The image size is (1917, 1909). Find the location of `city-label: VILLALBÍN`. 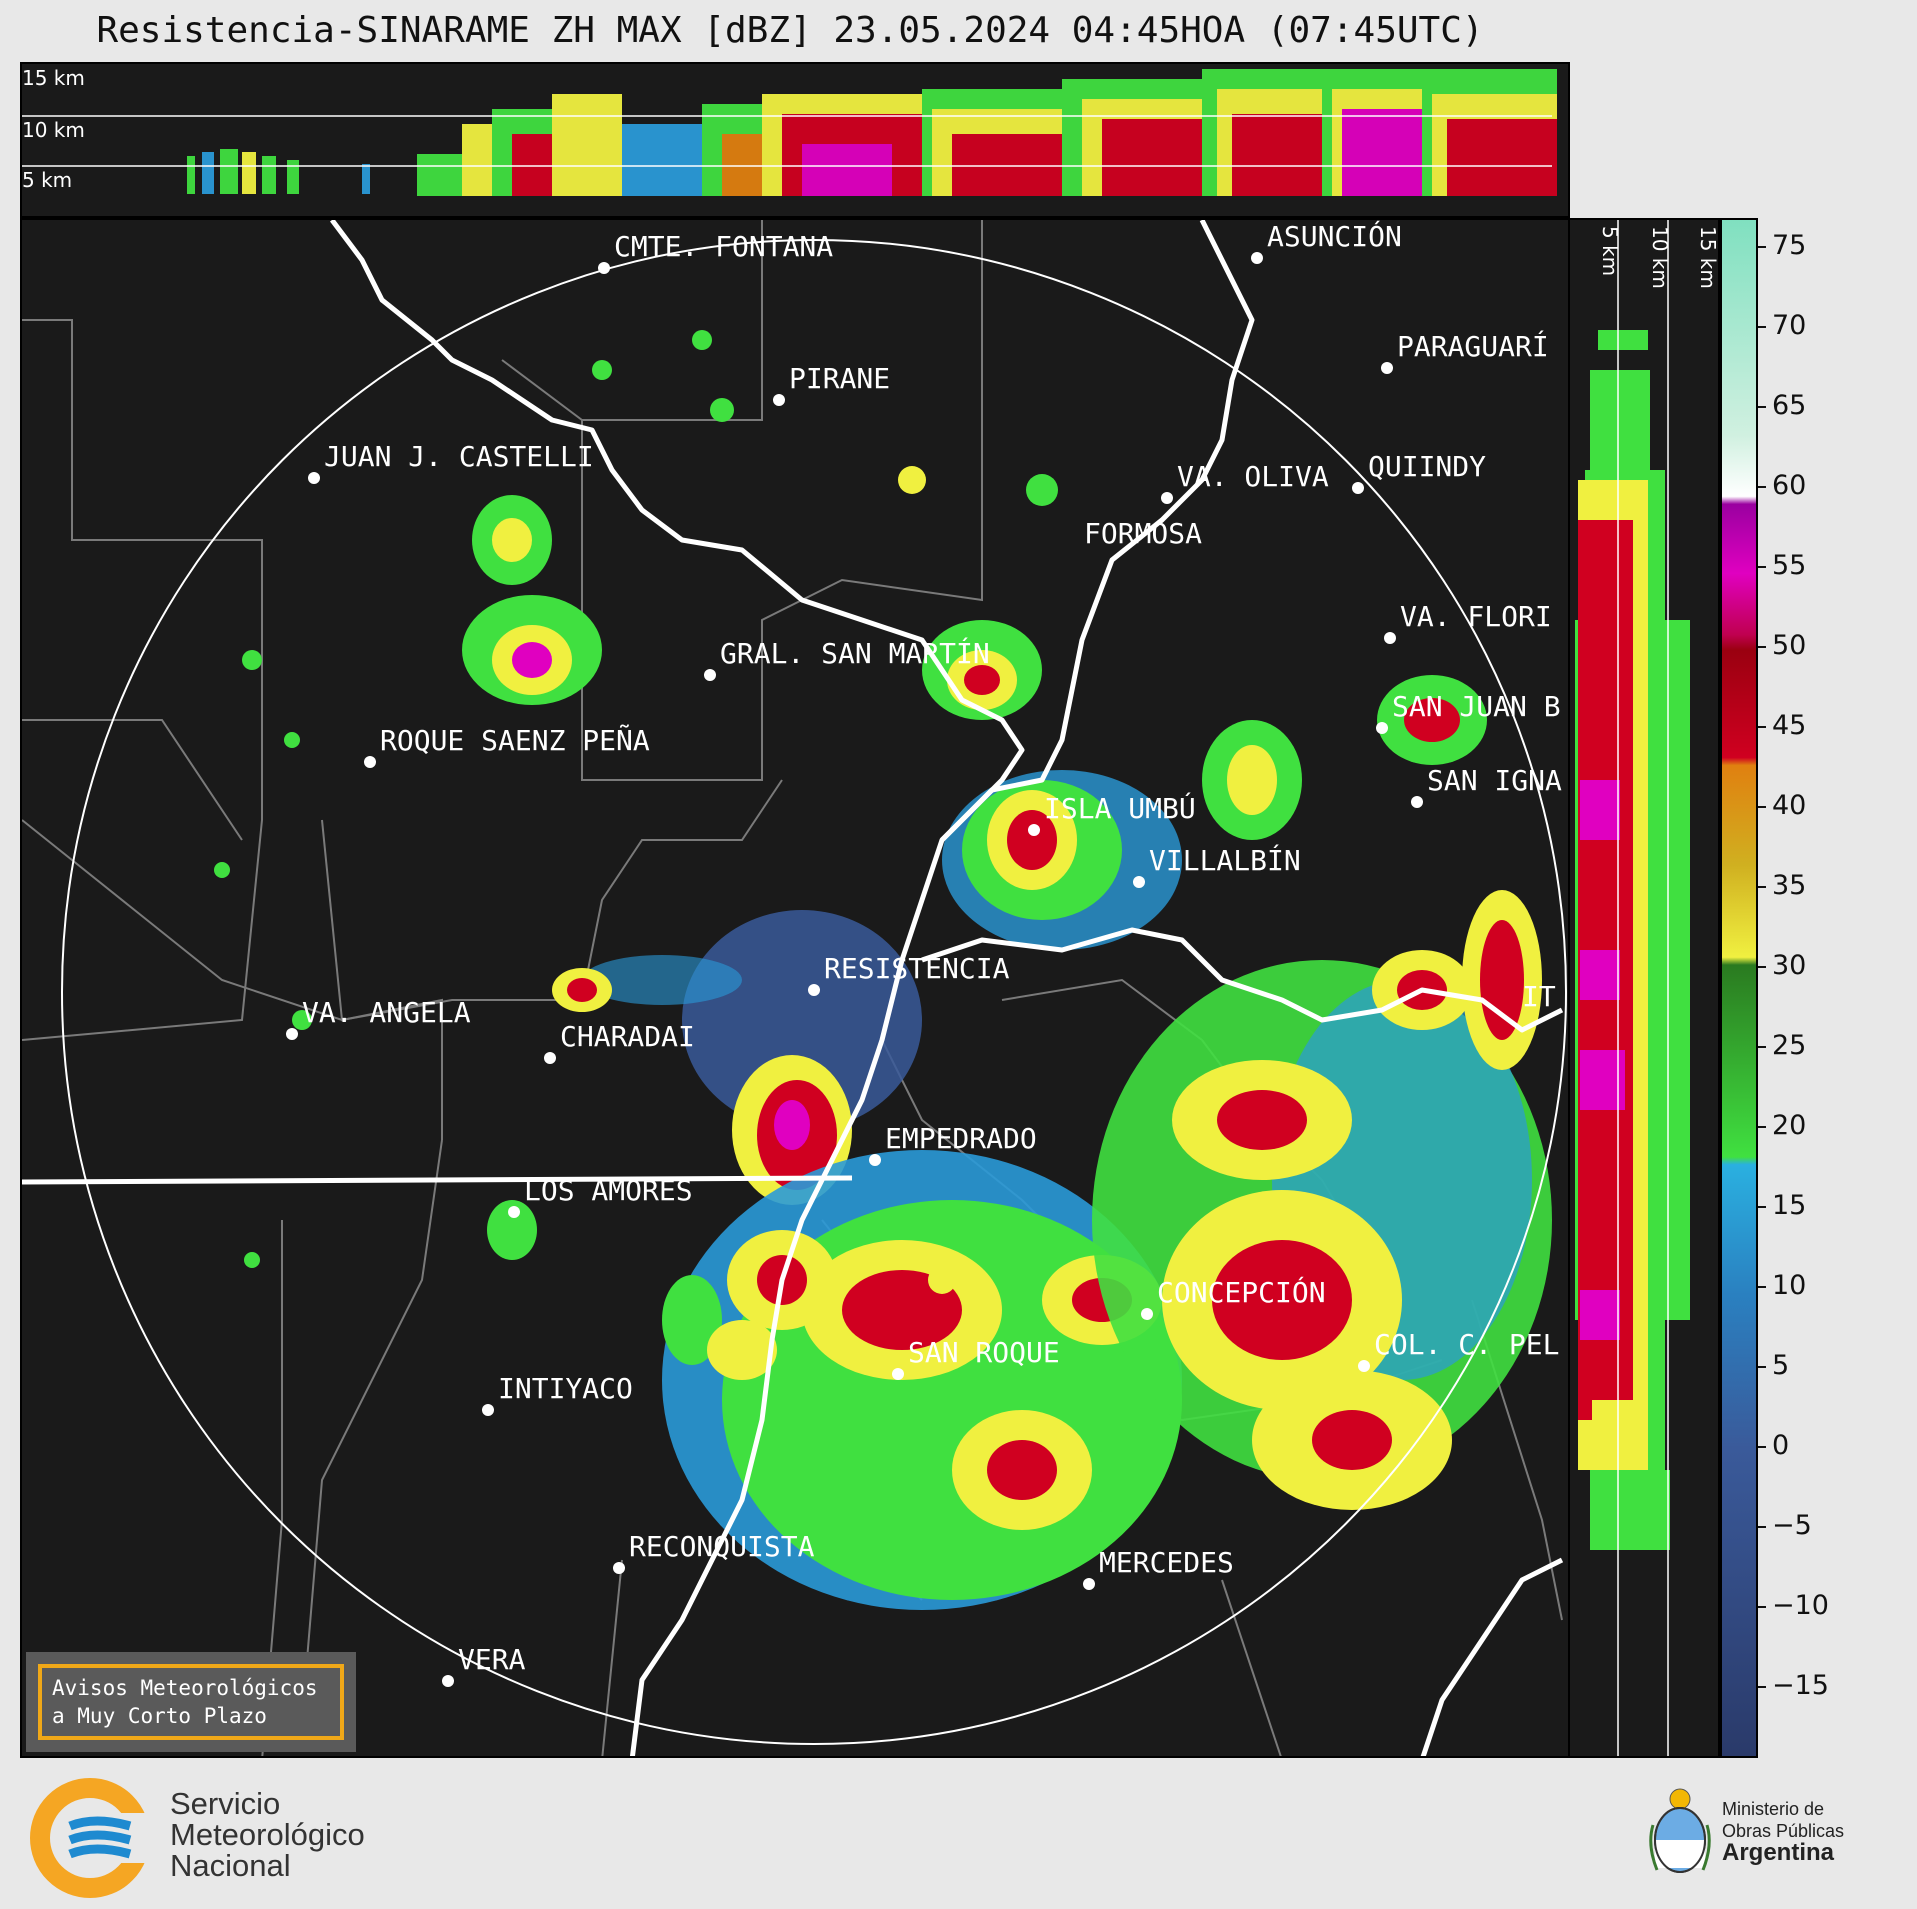

city-label: VILLALBÍN is located at coordinates (1225, 860).